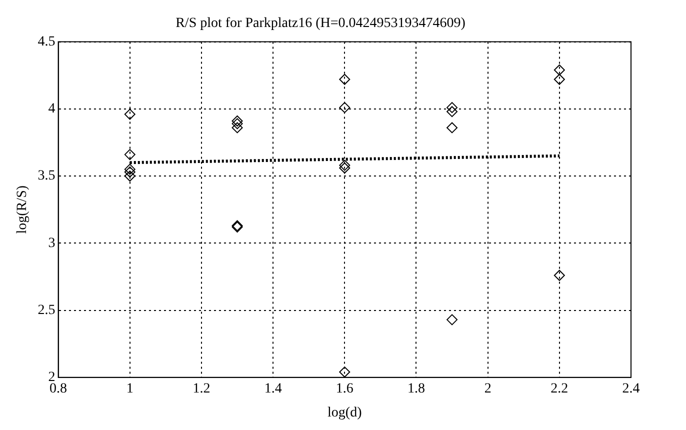 The height and width of the screenshot is (430, 686). Describe the element at coordinates (631, 388) in the screenshot. I see `x-tick-label: 2.4` at that location.